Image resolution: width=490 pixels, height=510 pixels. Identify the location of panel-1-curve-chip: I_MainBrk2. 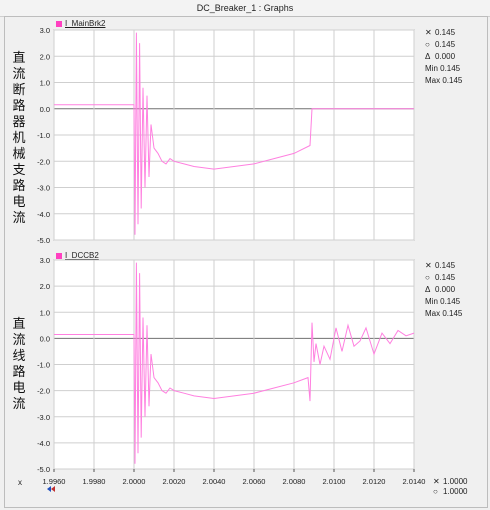
(80, 23).